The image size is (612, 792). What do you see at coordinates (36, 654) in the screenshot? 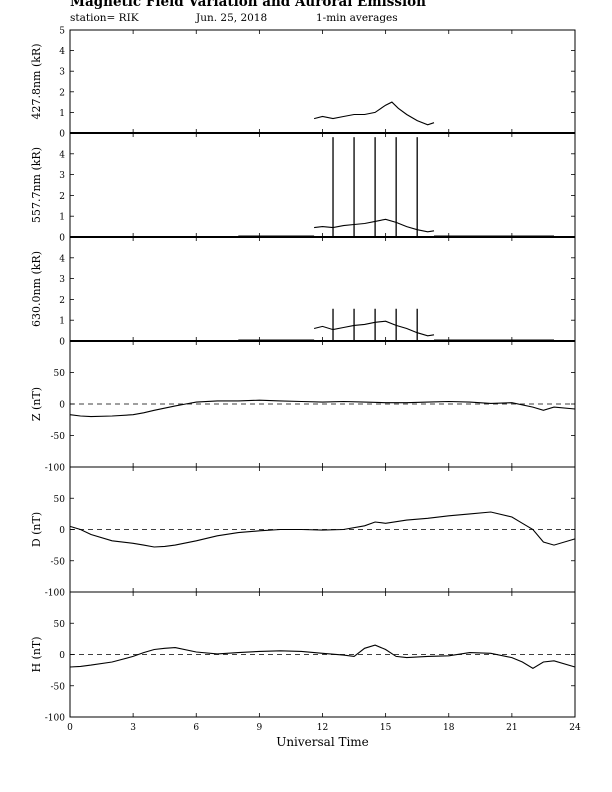
I see `y-axis-label: H (nT)` at bounding box center [36, 654].